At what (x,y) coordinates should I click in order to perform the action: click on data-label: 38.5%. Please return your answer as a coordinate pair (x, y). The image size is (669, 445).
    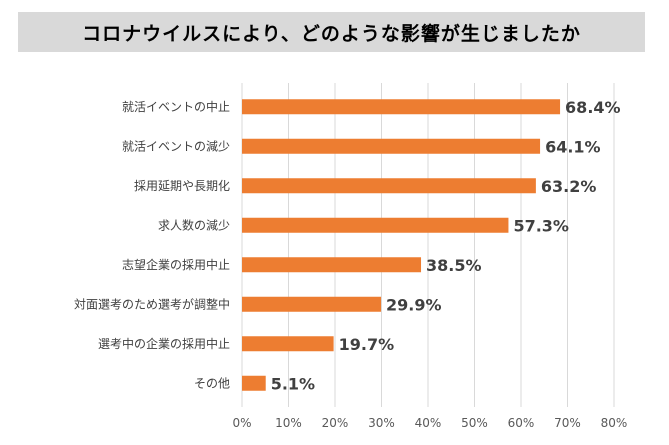
    Looking at the image, I should click on (454, 265).